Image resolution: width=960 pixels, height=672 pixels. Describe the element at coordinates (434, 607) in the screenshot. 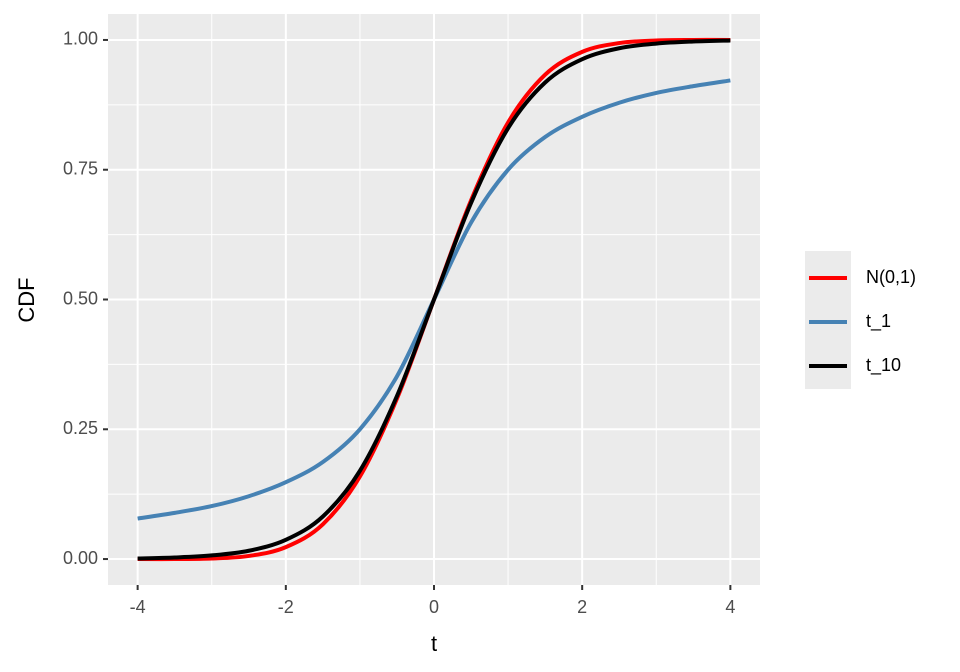

I see `x-tick-label: 0` at that location.